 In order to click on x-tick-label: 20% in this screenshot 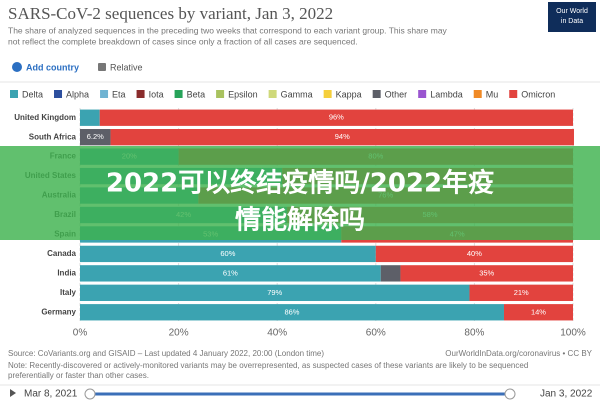, I will do `click(179, 333)`.